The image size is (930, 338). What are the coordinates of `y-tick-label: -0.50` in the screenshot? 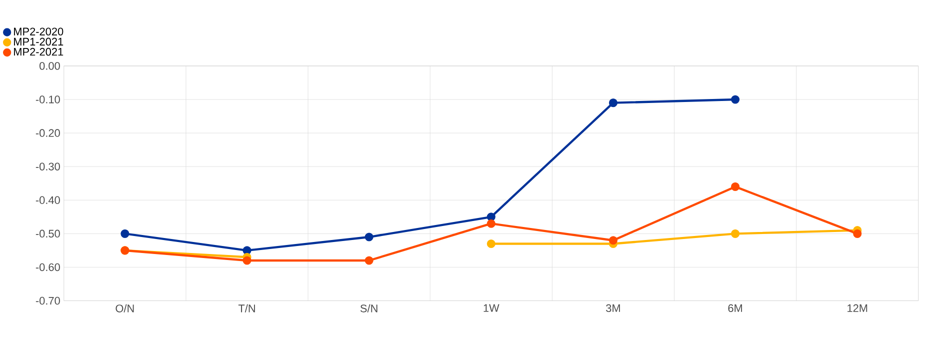 It's located at (48, 234).